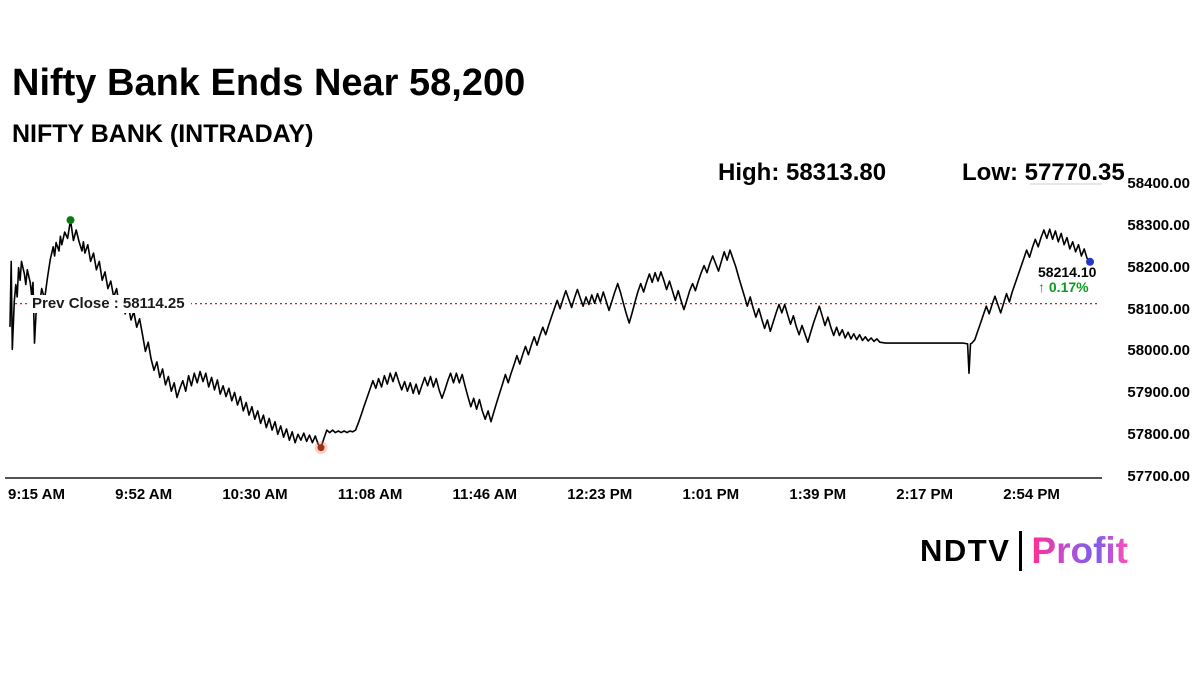 This screenshot has height=675, width=1200. What do you see at coordinates (1021, 551) in the screenshot?
I see `logo-divider` at bounding box center [1021, 551].